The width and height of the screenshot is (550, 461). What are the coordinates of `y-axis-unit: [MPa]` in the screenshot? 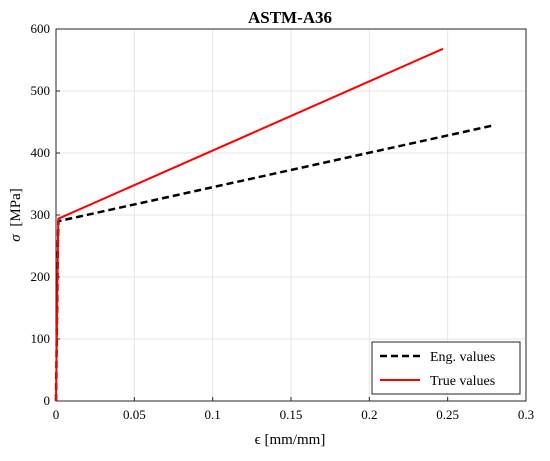 It's located at (16, 207).